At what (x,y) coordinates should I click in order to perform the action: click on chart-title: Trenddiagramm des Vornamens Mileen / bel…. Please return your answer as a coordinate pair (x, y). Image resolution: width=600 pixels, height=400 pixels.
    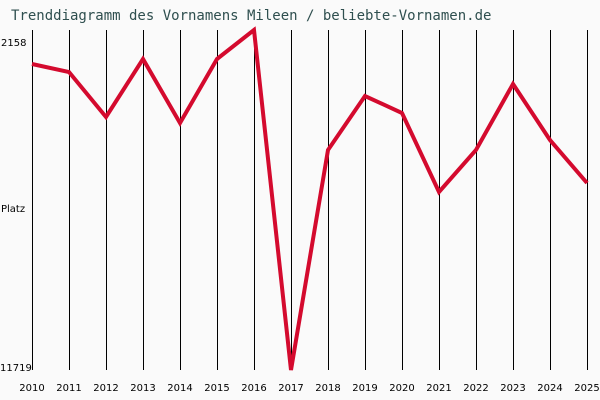
    Looking at the image, I should click on (251, 16).